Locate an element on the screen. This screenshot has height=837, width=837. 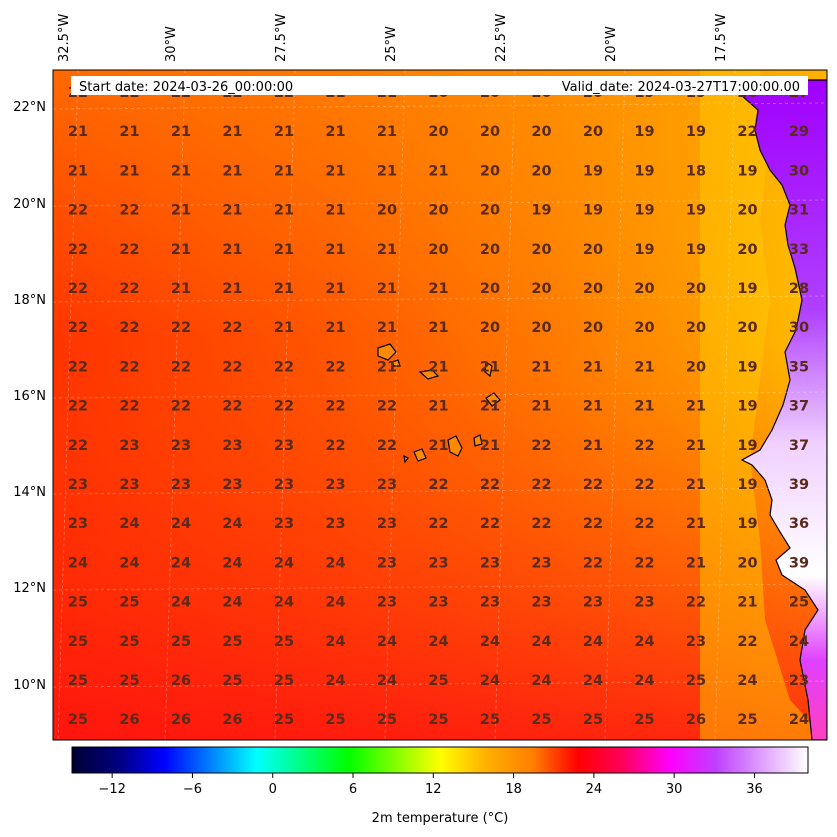
longitude-labels: 32.5°W 30°W 27.5°W 25°W 22.5°W 20°W 17.5°W is located at coordinates (393, 38).